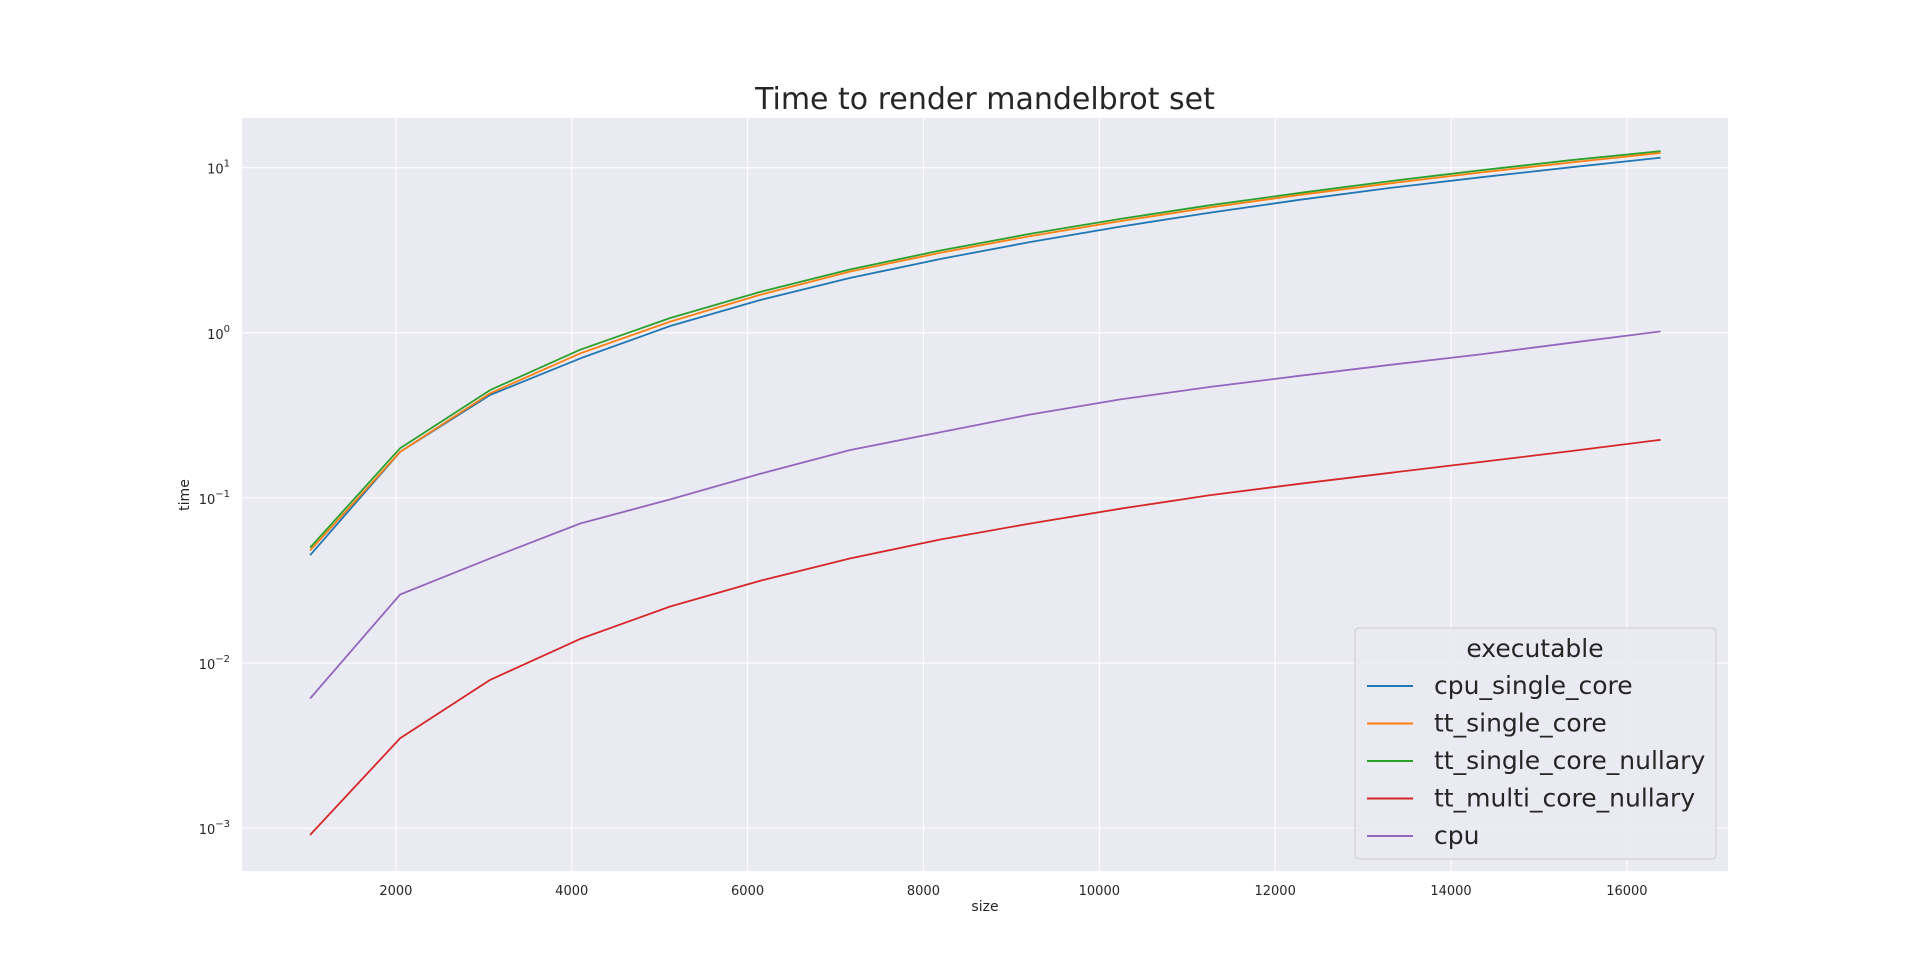  Describe the element at coordinates (1450, 891) in the screenshot. I see `x-tick-label: 14000` at that location.